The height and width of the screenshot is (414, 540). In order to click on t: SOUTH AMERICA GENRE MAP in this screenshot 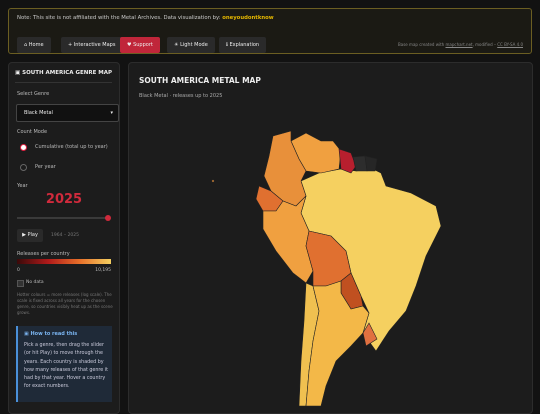, I will do `click(67, 73)`.